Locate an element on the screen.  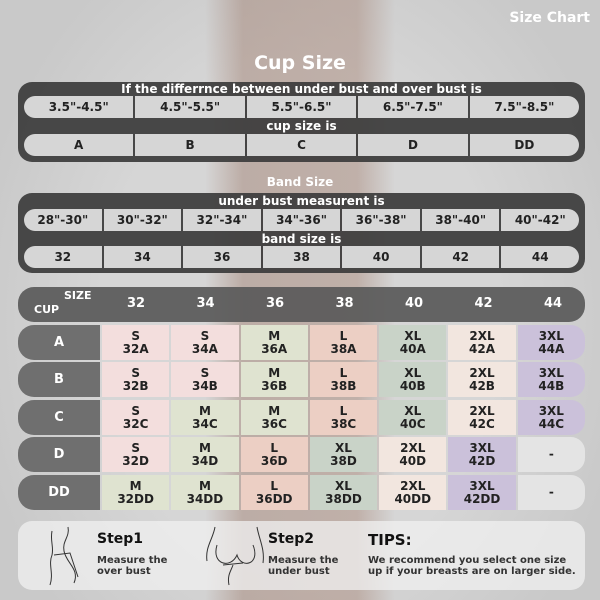
size-code: 42DD is located at coordinates (482, 498).